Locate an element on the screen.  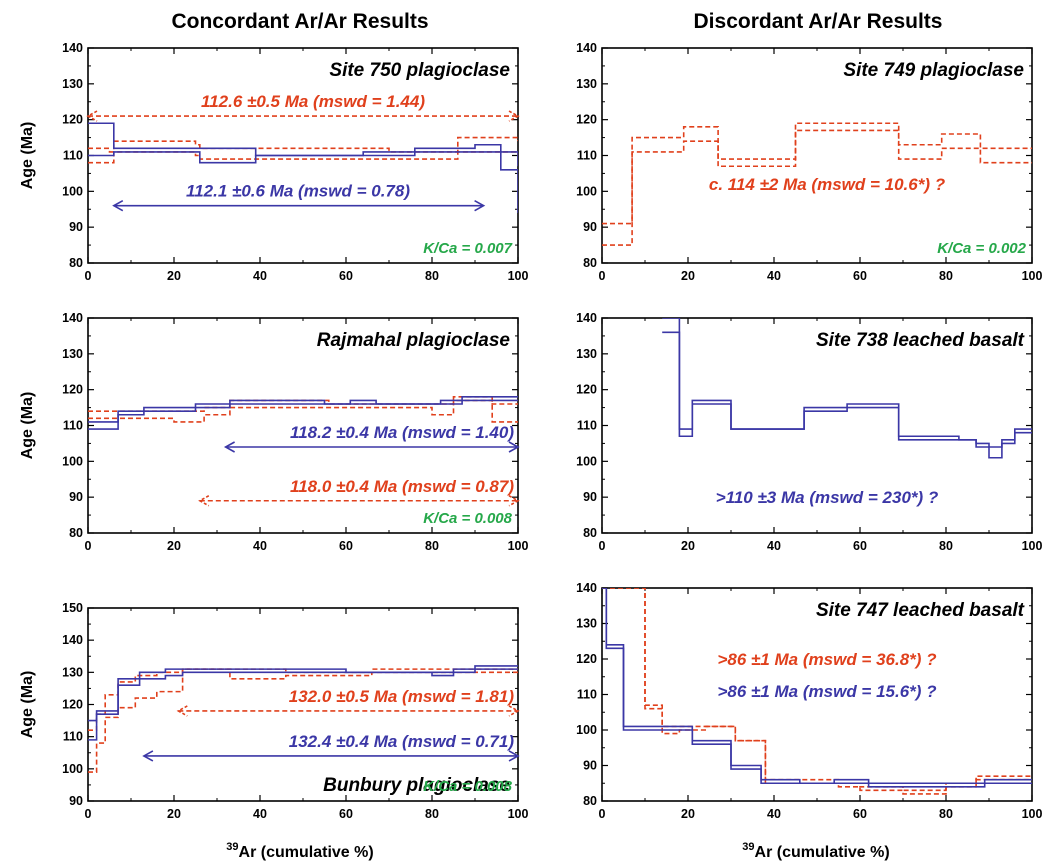
x-axis-label-left: 39Ar (cumulative %) is located at coordinates (299, 851).